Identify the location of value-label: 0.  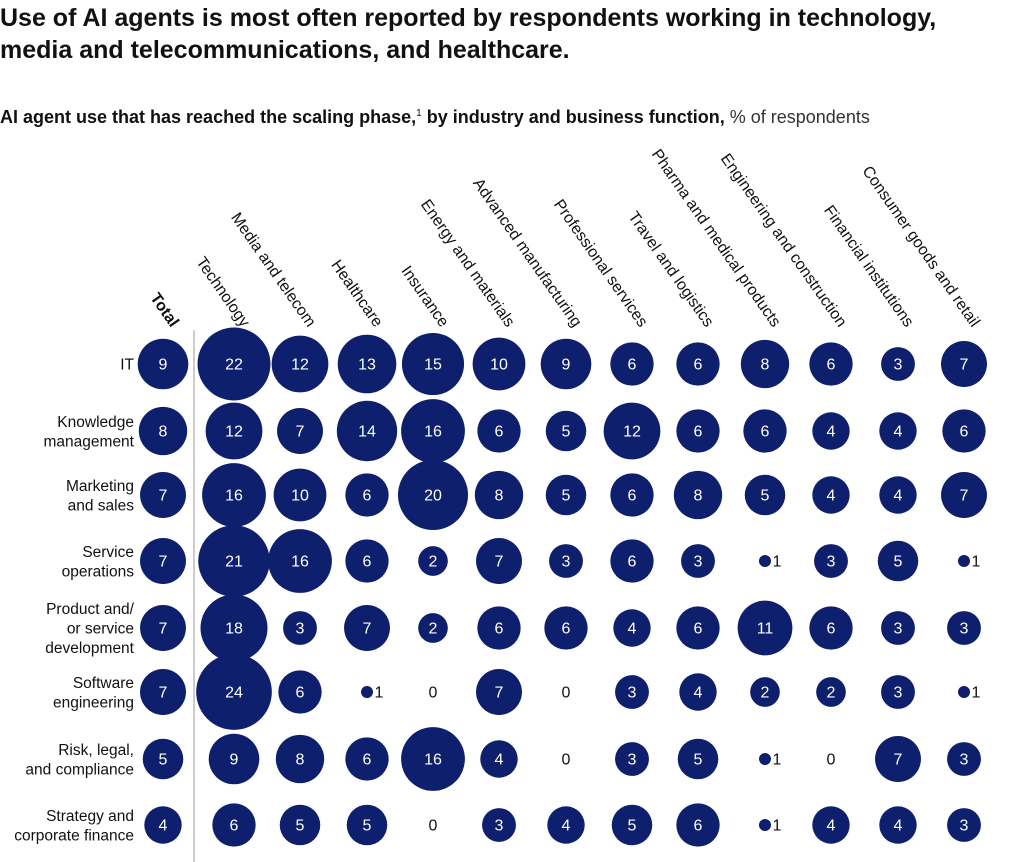
(566, 693).